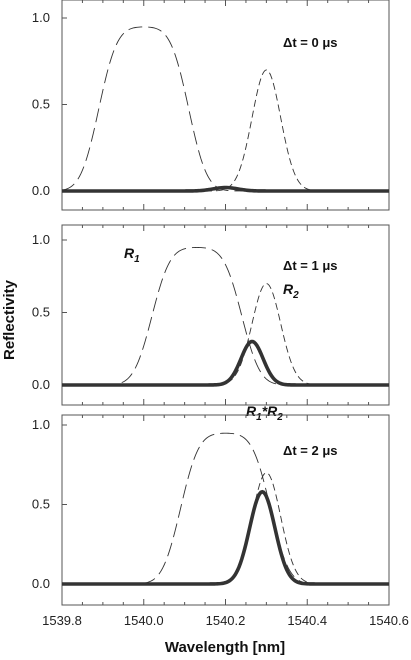 The width and height of the screenshot is (411, 660). I want to click on curve-label: R2, so click(291, 291).